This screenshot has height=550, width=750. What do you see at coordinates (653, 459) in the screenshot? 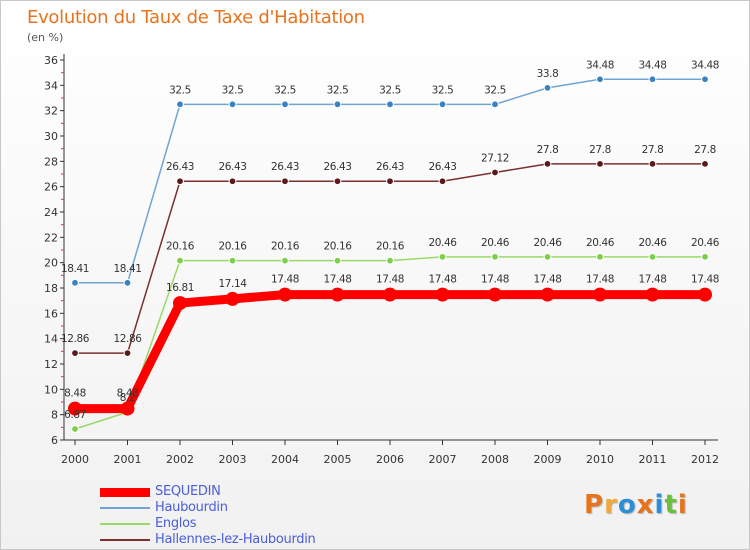
I see `x-tick-label: 2011` at bounding box center [653, 459].